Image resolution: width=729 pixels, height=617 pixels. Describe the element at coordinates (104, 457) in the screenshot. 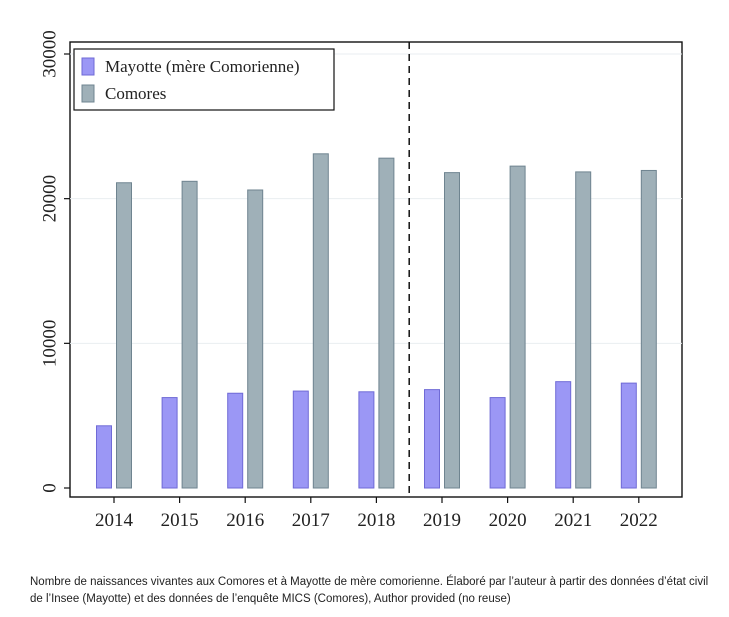

I see `bar-mayotte-2014` at that location.